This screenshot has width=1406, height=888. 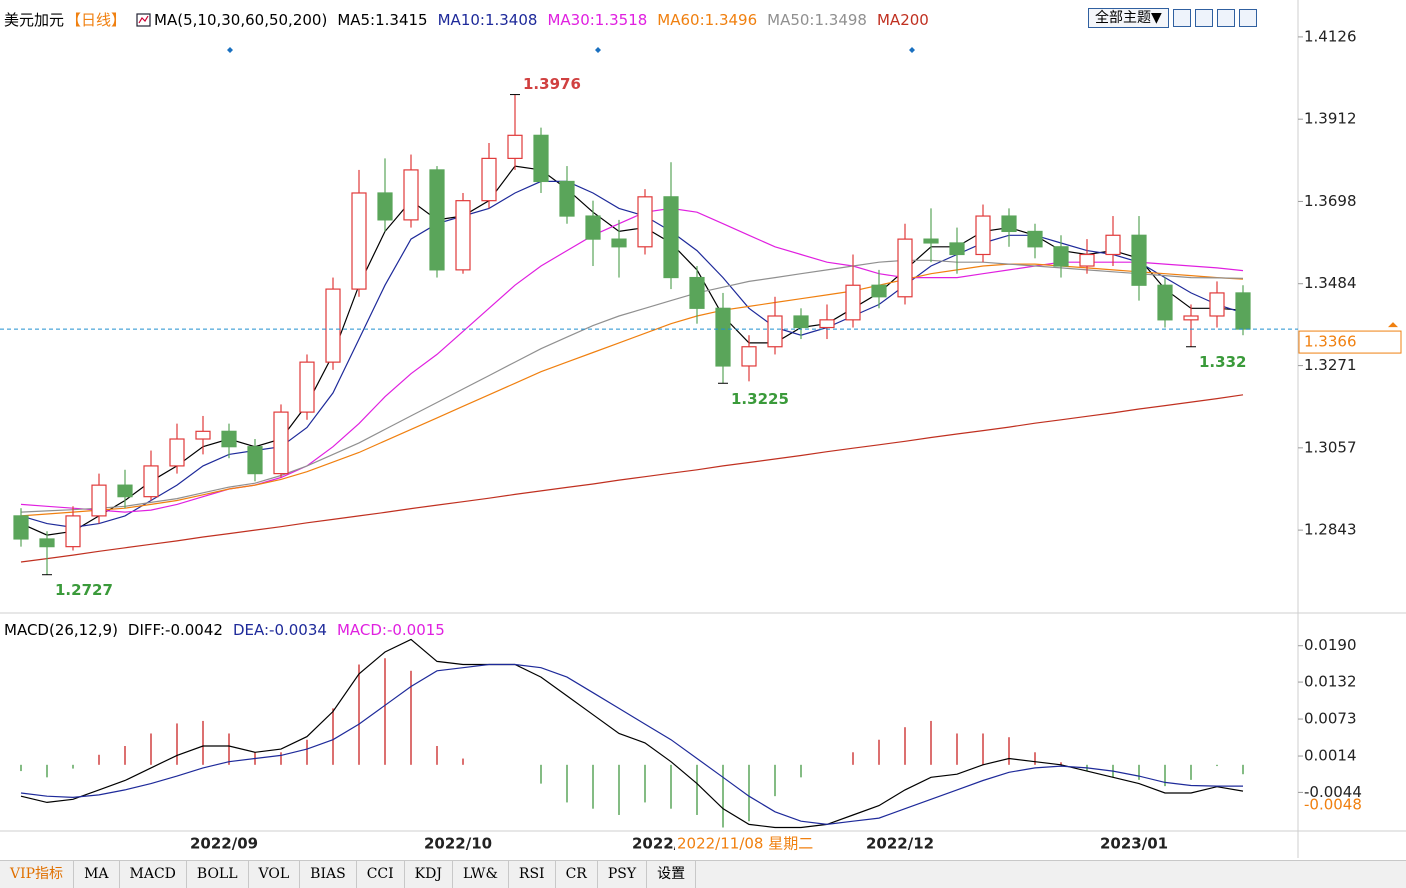 What do you see at coordinates (153, 874) in the screenshot?
I see `indicator-tab: MACD` at bounding box center [153, 874].